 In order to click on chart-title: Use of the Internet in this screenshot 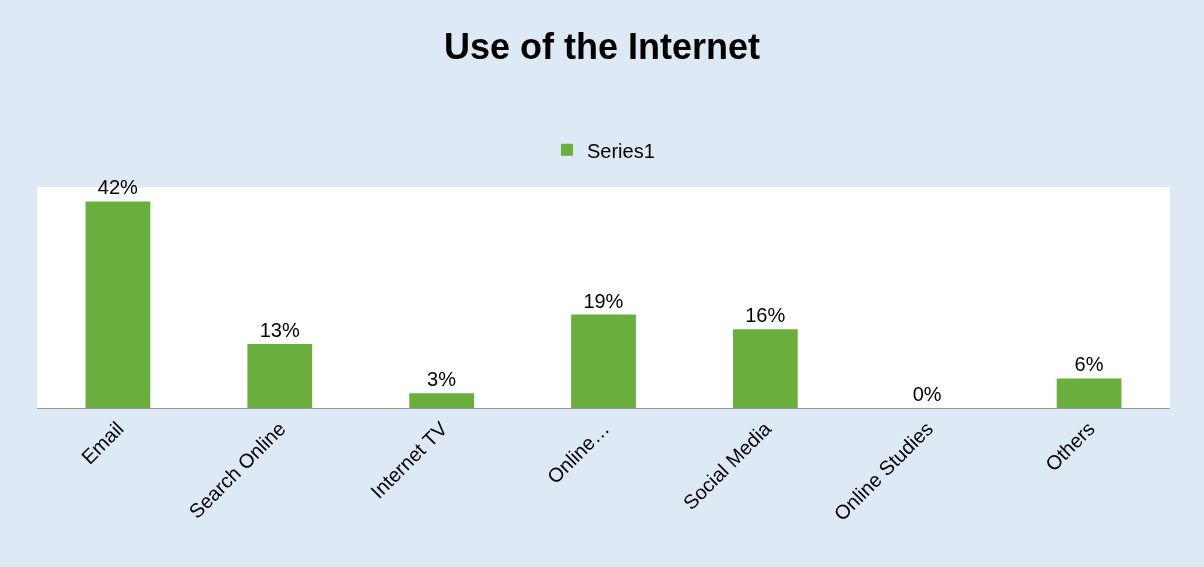, I will do `click(602, 47)`.